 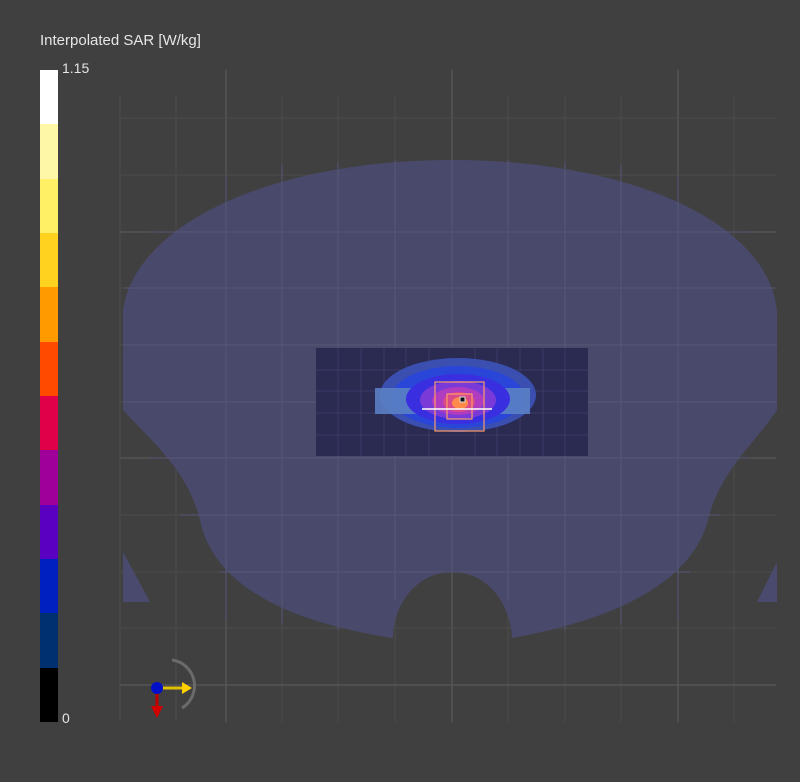 I want to click on phantom-right-fin, so click(x=767, y=582).